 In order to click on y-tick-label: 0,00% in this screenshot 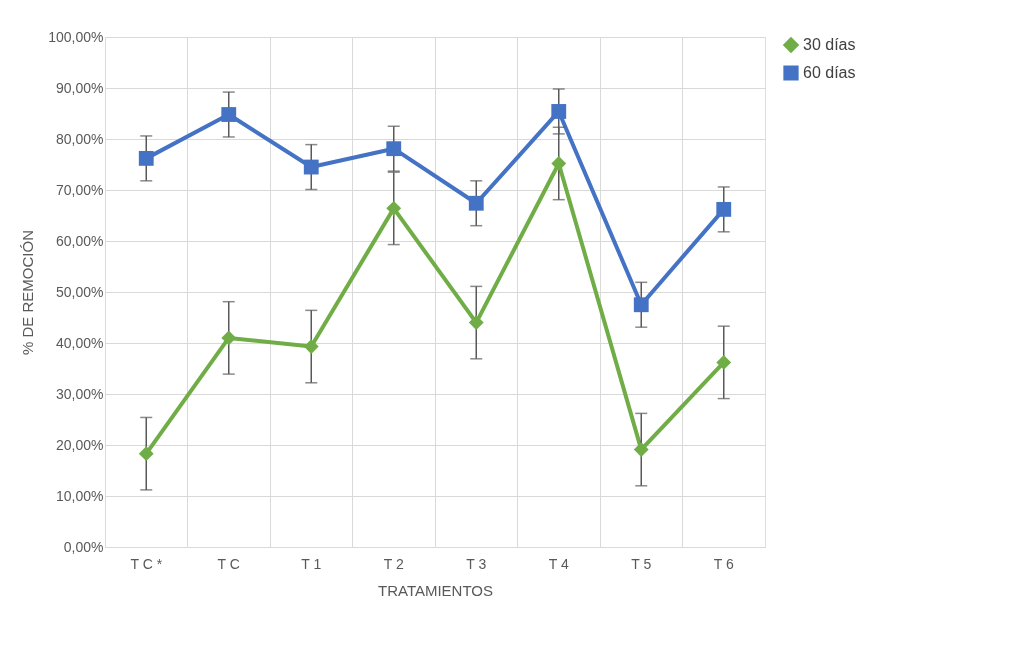, I will do `click(83, 546)`.